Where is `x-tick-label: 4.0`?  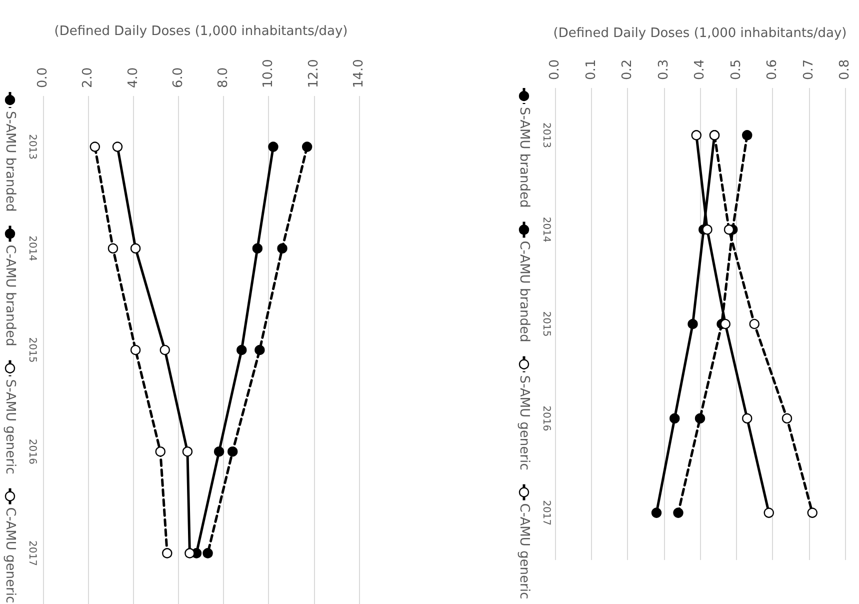
x-tick-label: 4.0 is located at coordinates (133, 77).